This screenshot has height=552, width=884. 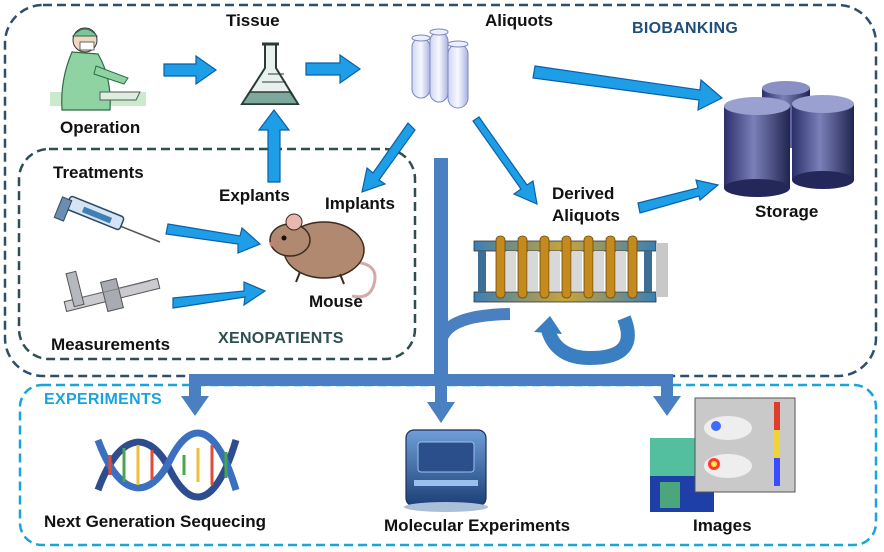 What do you see at coordinates (789, 139) in the screenshot?
I see `storage-cylinders-icon` at bounding box center [789, 139].